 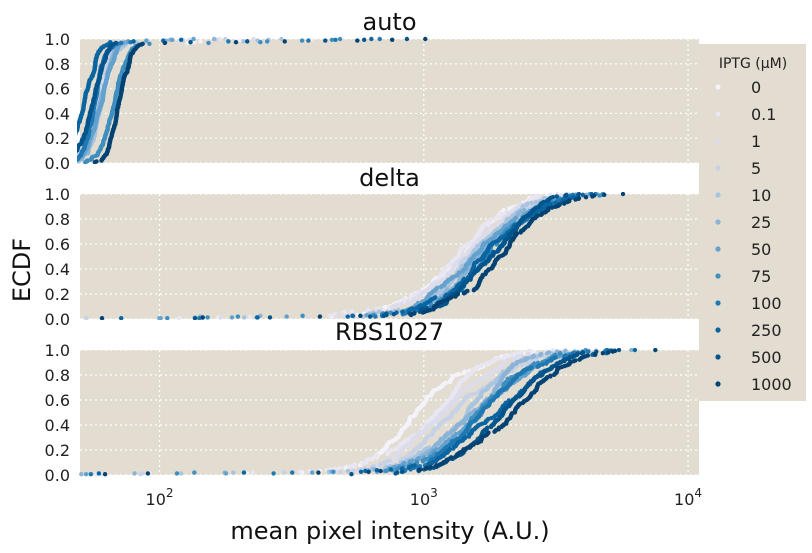 What do you see at coordinates (57, 244) in the screenshot?
I see `y-tick-label: 0.6` at bounding box center [57, 244].